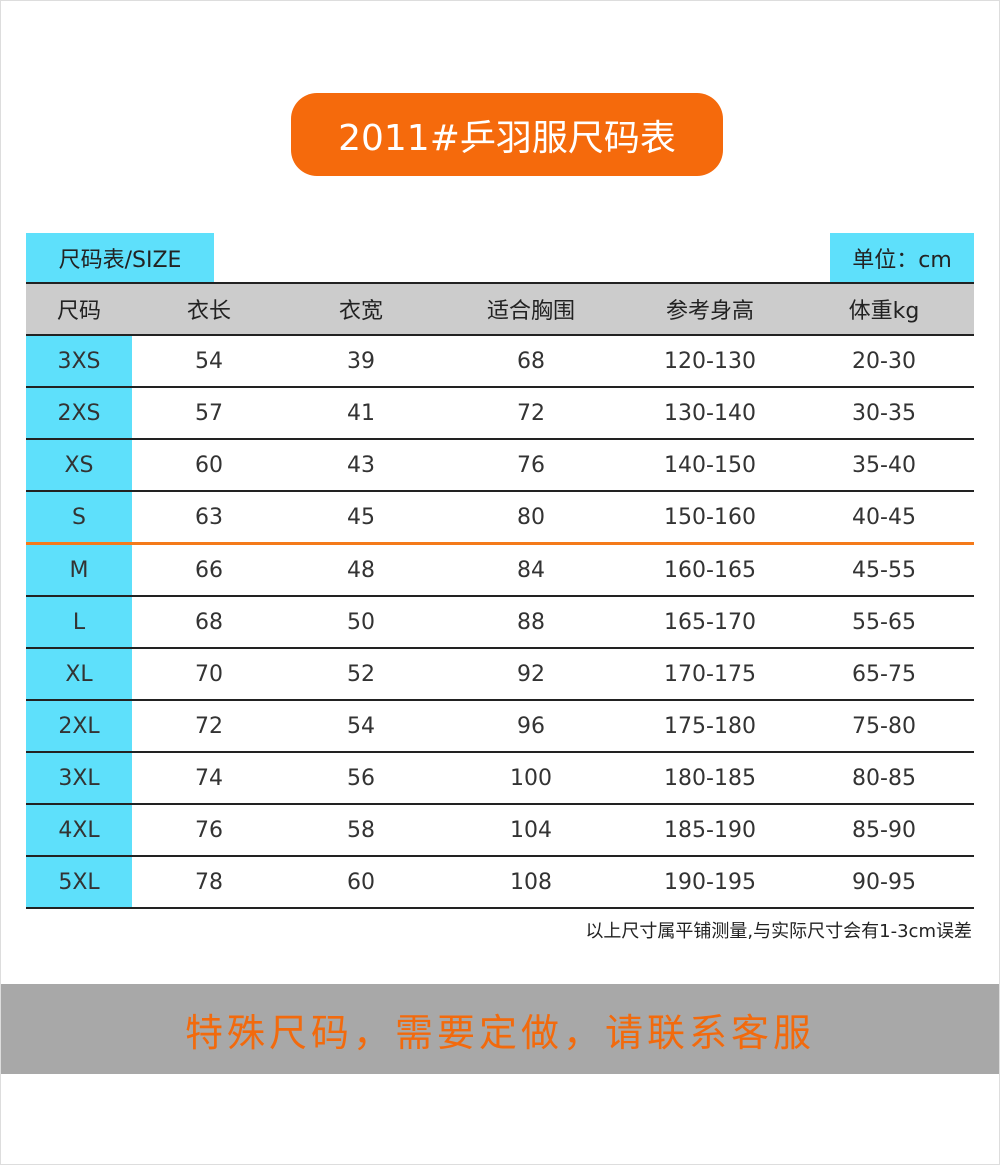 This screenshot has width=1000, height=1165. Describe the element at coordinates (710, 882) in the screenshot. I see `value-cell: 190-195` at that location.